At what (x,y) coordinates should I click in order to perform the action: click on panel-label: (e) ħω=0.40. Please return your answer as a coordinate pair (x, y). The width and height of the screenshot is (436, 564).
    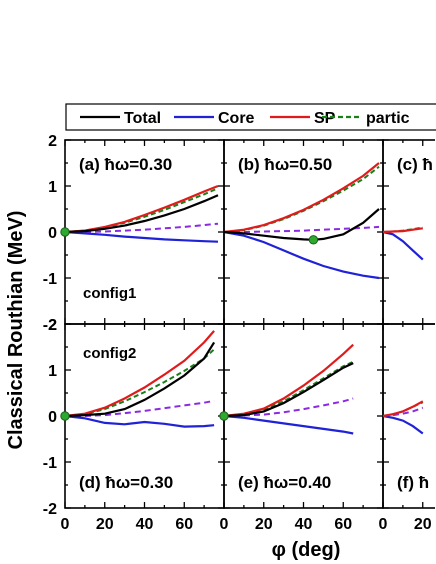
    Looking at the image, I should click on (284, 482).